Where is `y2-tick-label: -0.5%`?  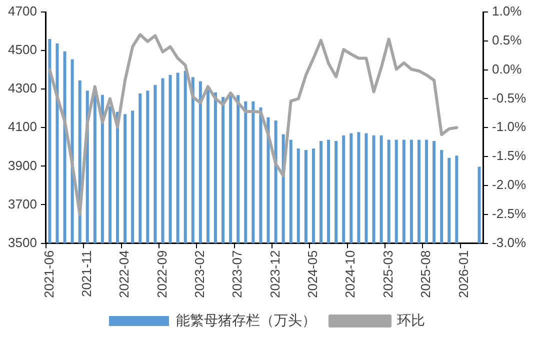 y2-tick-label: -0.5% is located at coordinates (509, 98).